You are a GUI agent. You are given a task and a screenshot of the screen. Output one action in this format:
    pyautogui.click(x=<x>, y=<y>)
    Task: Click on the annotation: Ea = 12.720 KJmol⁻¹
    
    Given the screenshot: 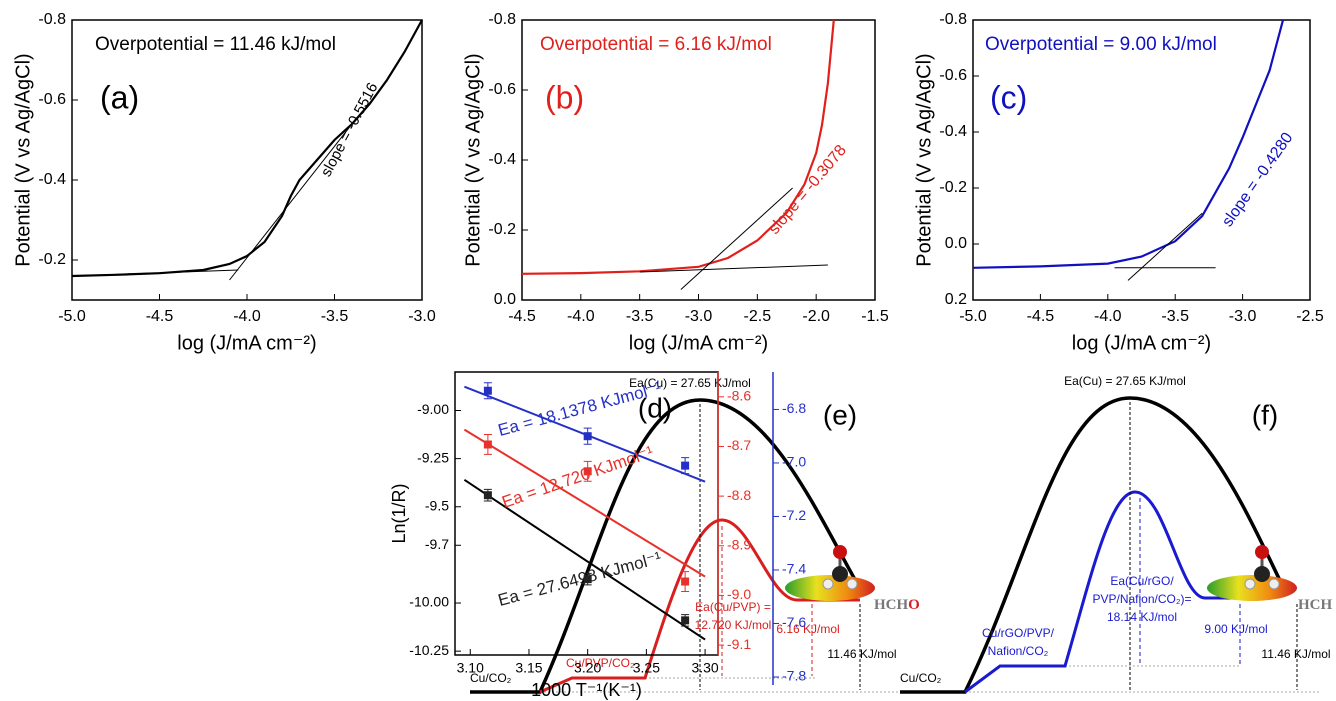 What is the action you would take?
    pyautogui.click(x=578, y=477)
    